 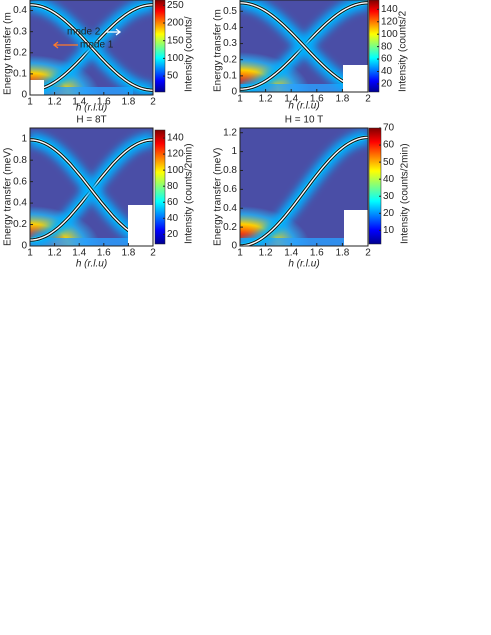 What do you see at coordinates (389, 128) in the screenshot?
I see `colorbar-tick-label: 70` at bounding box center [389, 128].